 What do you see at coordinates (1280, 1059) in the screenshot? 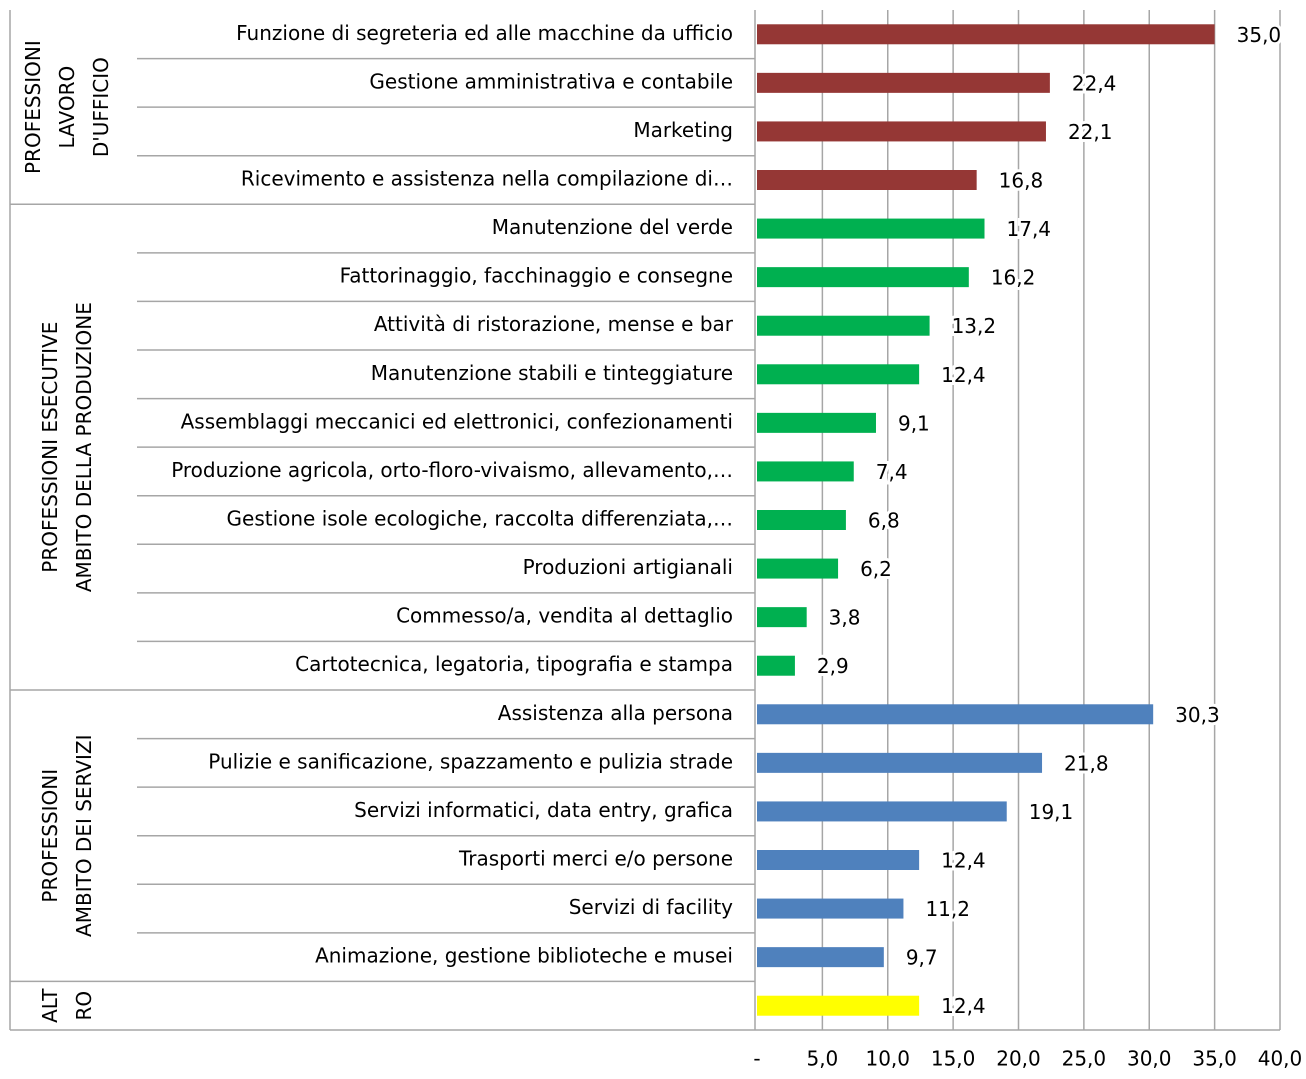
I see `x-tick-label: 40,0` at bounding box center [1280, 1059].